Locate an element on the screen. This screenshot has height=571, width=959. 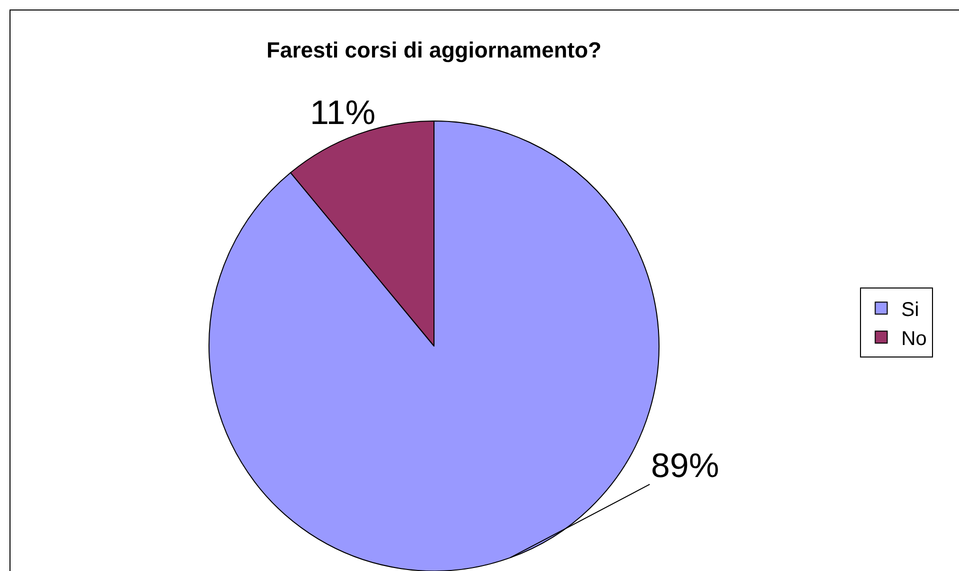
legend-label: Si is located at coordinates (910, 309).